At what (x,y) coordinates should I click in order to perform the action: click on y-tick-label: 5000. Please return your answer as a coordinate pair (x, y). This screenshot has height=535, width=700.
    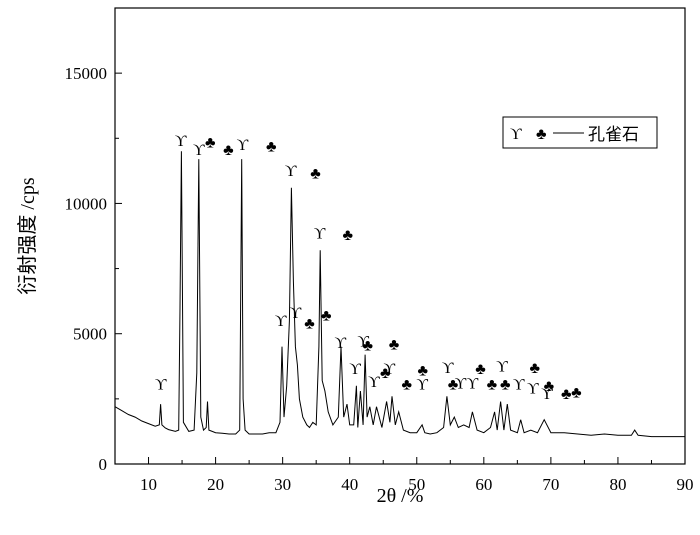
    Looking at the image, I should click on (90, 334).